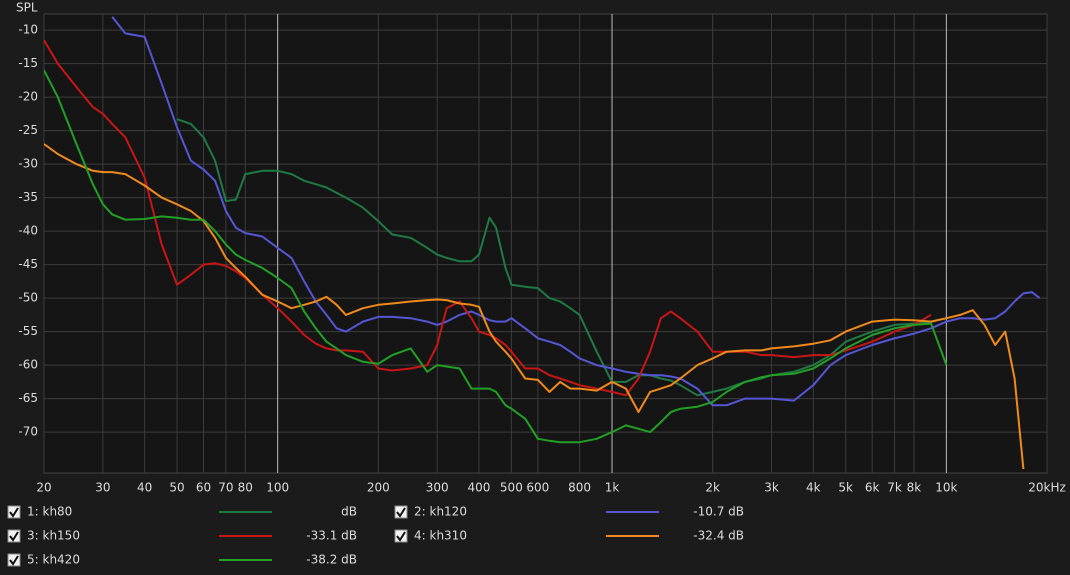 The image size is (1070, 575). Describe the element at coordinates (440, 536) in the screenshot. I see `legend-label: 4: kh310` at that location.